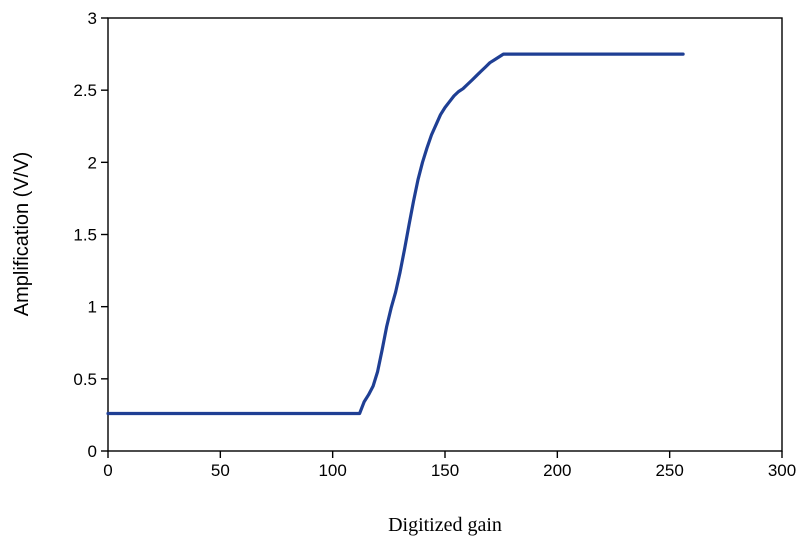 This screenshot has width=803, height=537. I want to click on y-tick-label: 2, so click(92, 162).